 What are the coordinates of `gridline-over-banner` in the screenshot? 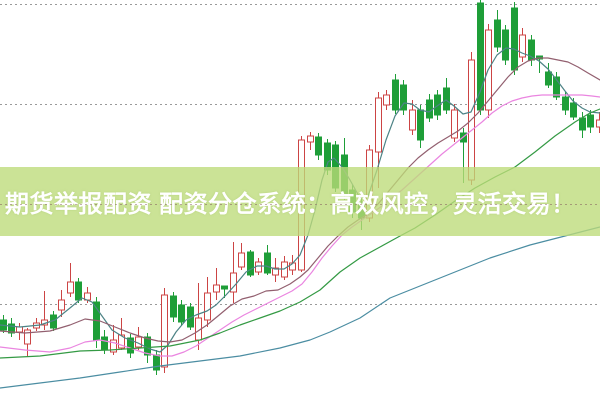 It's located at (300, 204).